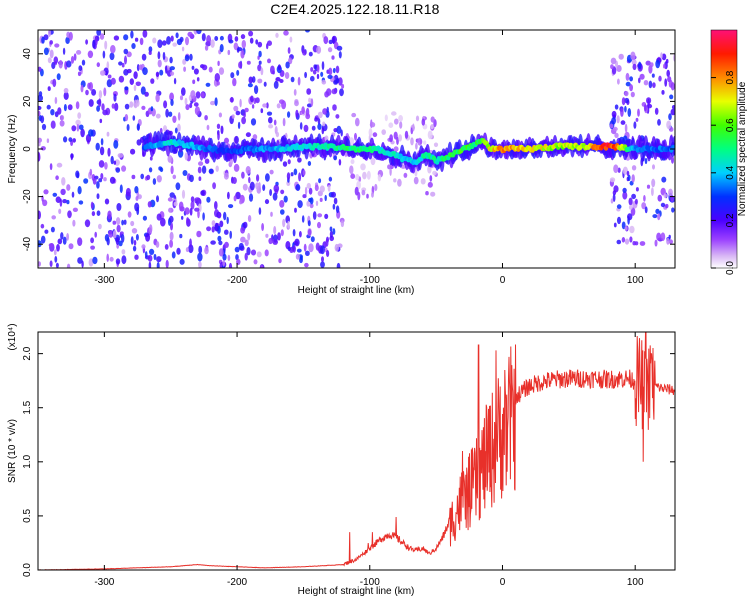 The height and width of the screenshot is (600, 750). I want to click on y-tick-label: 1.5, so click(27, 407).